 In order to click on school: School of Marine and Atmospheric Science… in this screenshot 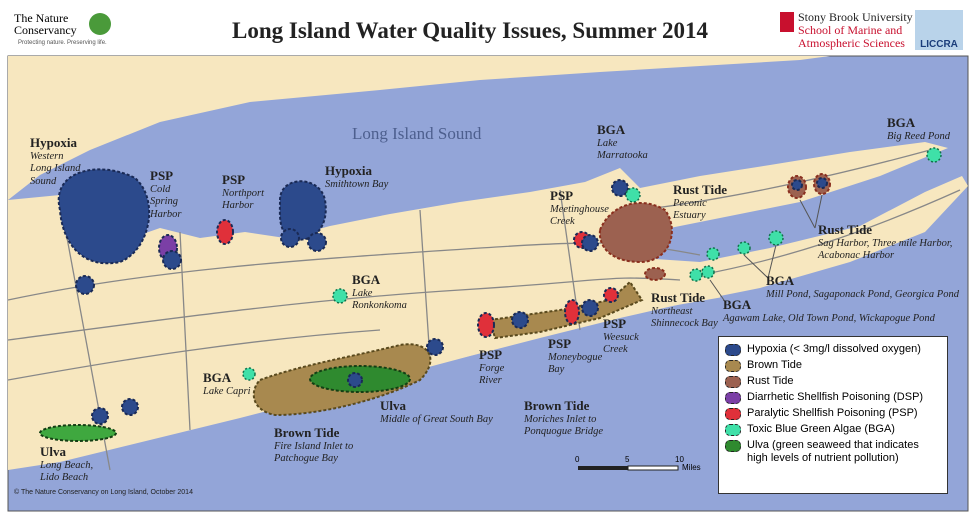, I will do `click(851, 36)`.